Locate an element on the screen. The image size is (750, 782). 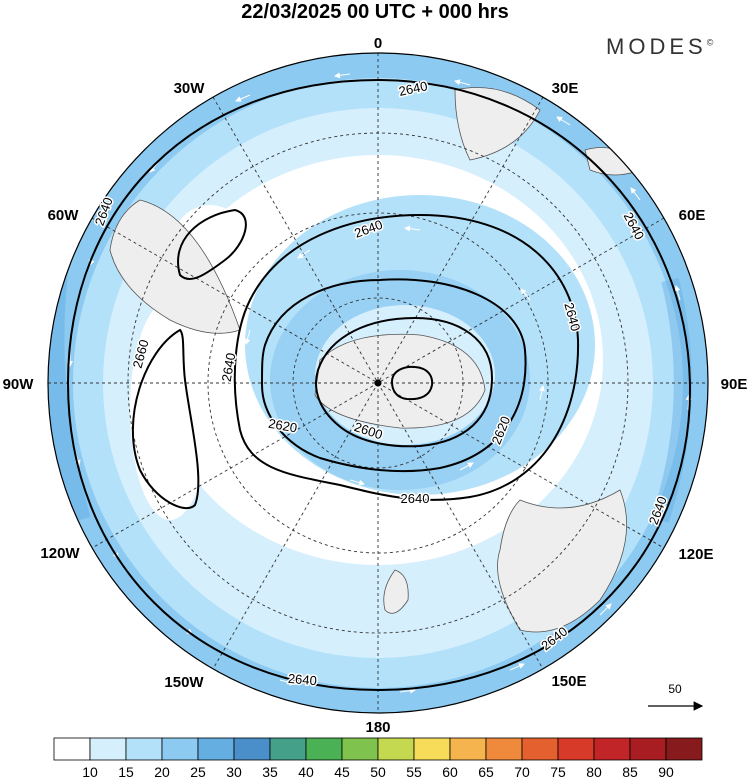
colorbar-tick-label: 20 is located at coordinates (162, 772).